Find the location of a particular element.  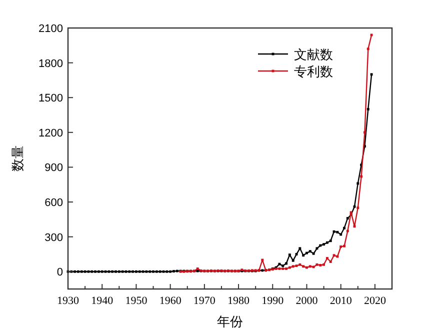

y-tick-label: 1200 is located at coordinates (50, 133).